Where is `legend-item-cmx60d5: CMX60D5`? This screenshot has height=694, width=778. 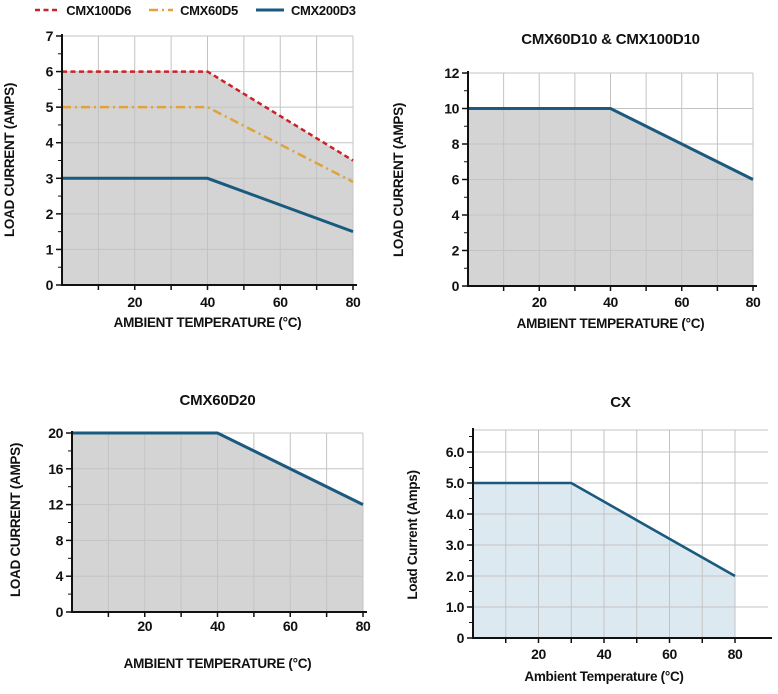
legend-item-cmx60d5: CMX60D5 is located at coordinates (193, 10).